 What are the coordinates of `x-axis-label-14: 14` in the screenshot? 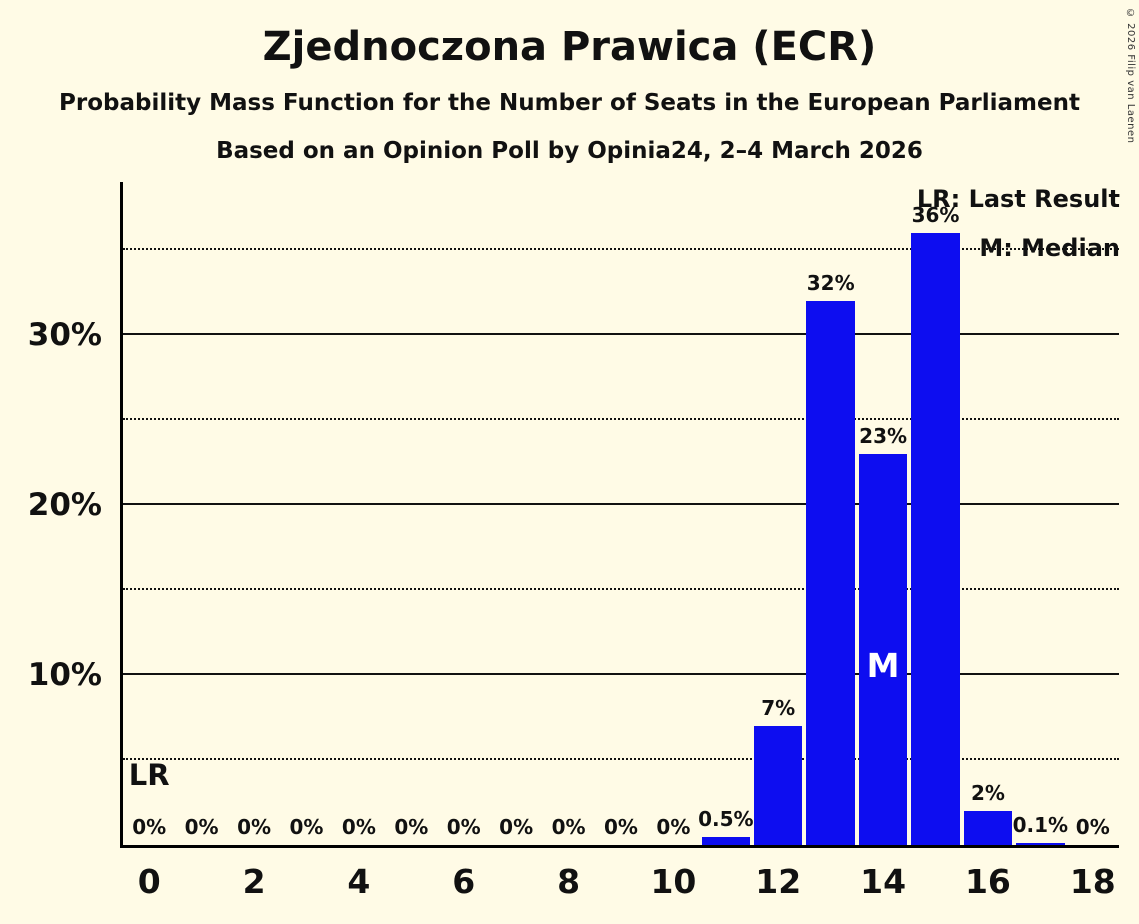 It's located at (883, 881).